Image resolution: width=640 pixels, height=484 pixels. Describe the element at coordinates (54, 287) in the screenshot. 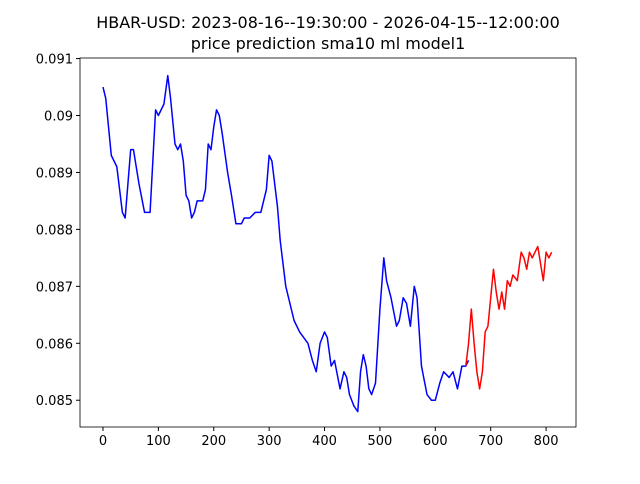

I see `y-tick-label: 0.087` at that location.